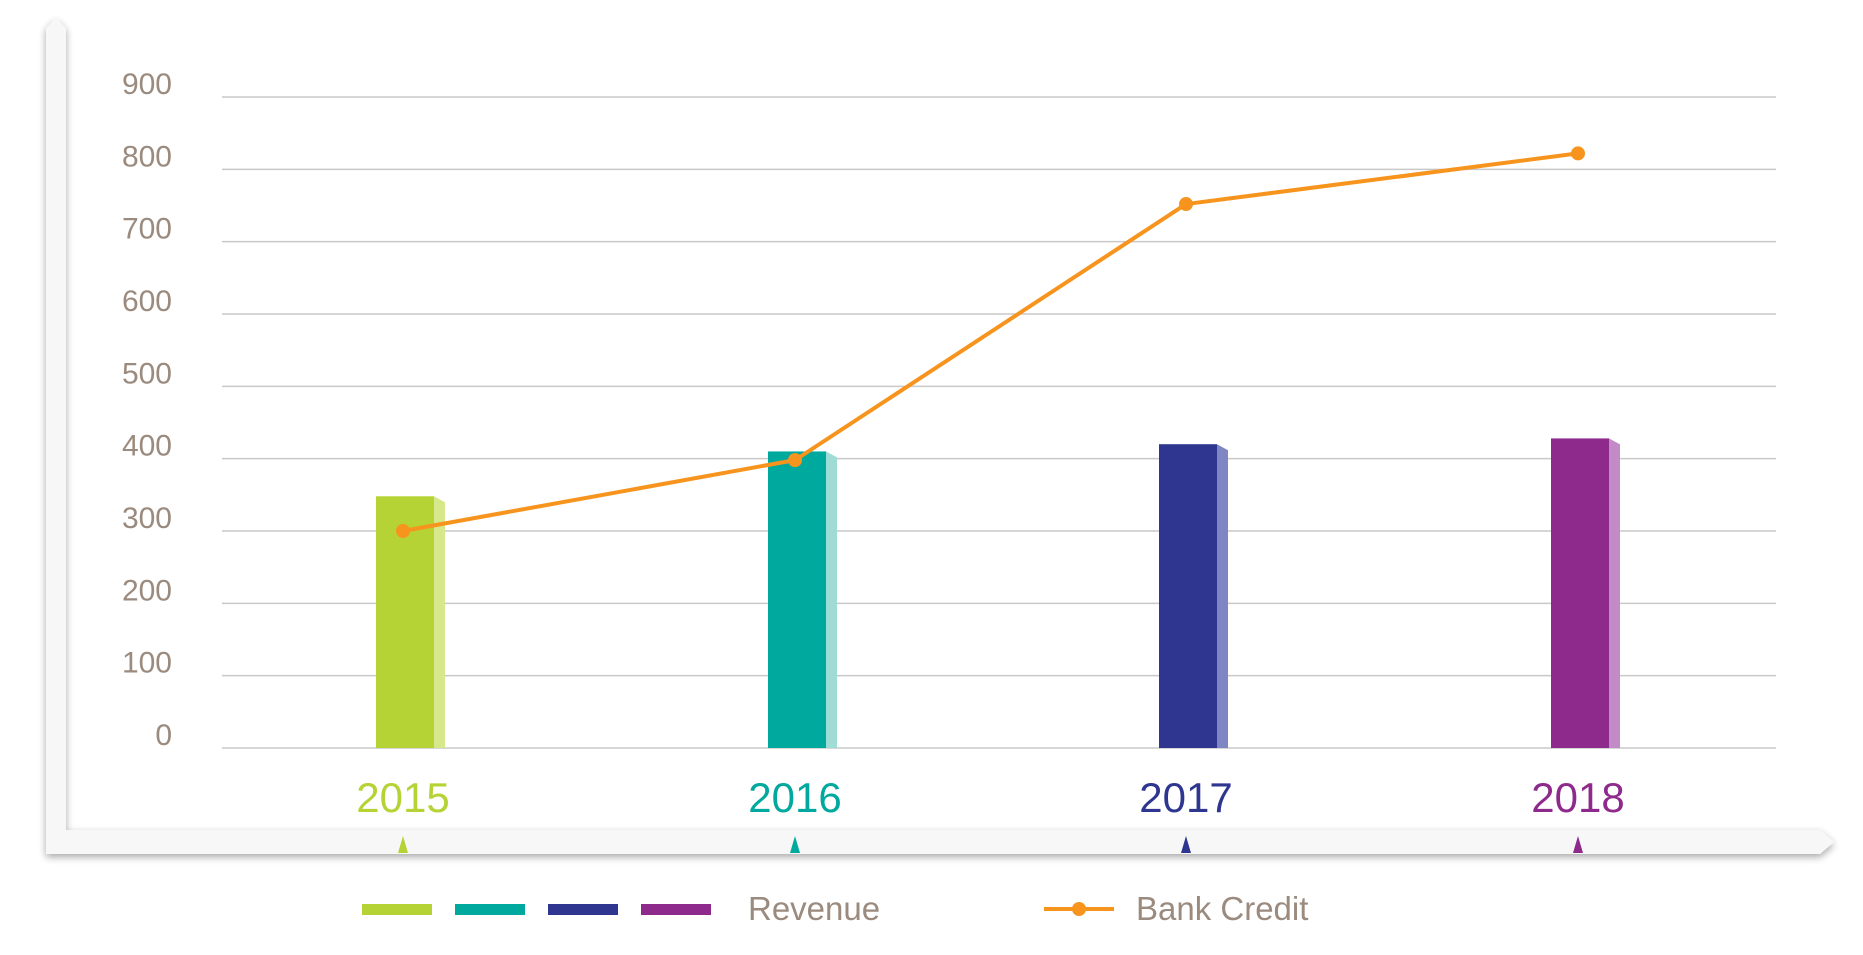  I want to click on y-tick-label: 100, so click(147, 663).